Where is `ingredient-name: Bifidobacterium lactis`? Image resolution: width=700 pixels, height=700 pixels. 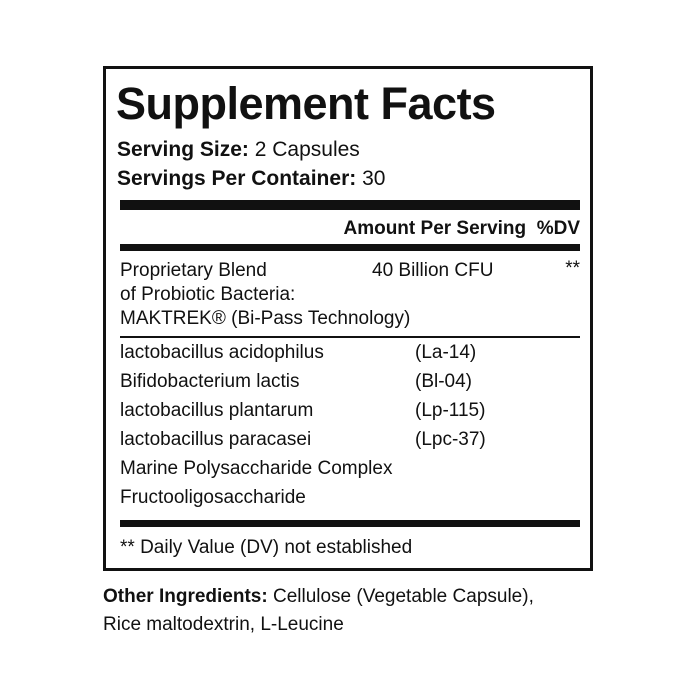
ingredient-name: Bifidobacterium lactis is located at coordinates (210, 381).